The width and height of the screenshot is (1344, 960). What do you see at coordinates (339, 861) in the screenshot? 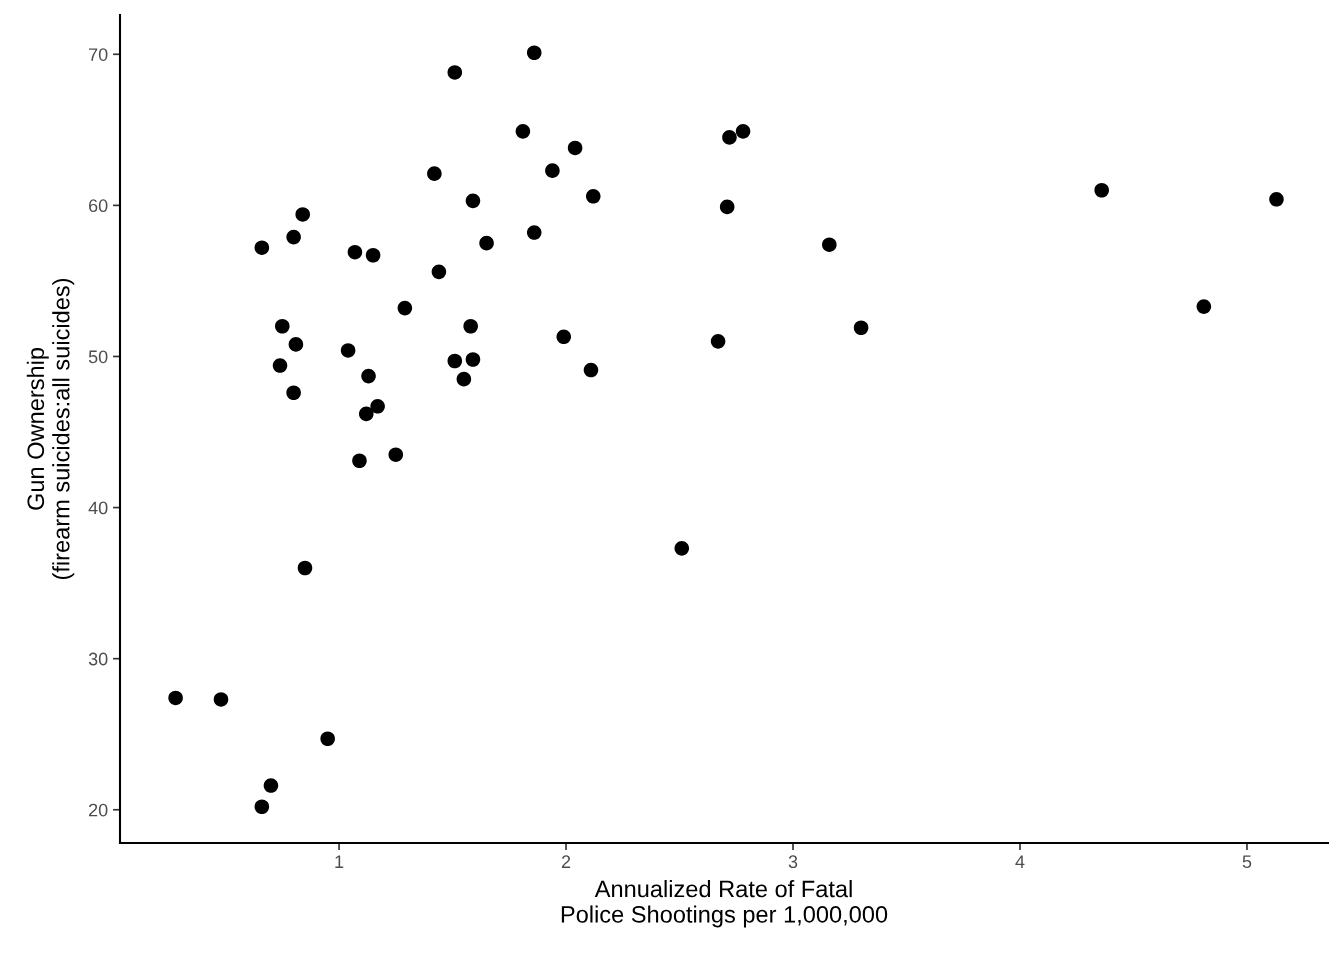
I see `x-tick-label: 1` at bounding box center [339, 861].